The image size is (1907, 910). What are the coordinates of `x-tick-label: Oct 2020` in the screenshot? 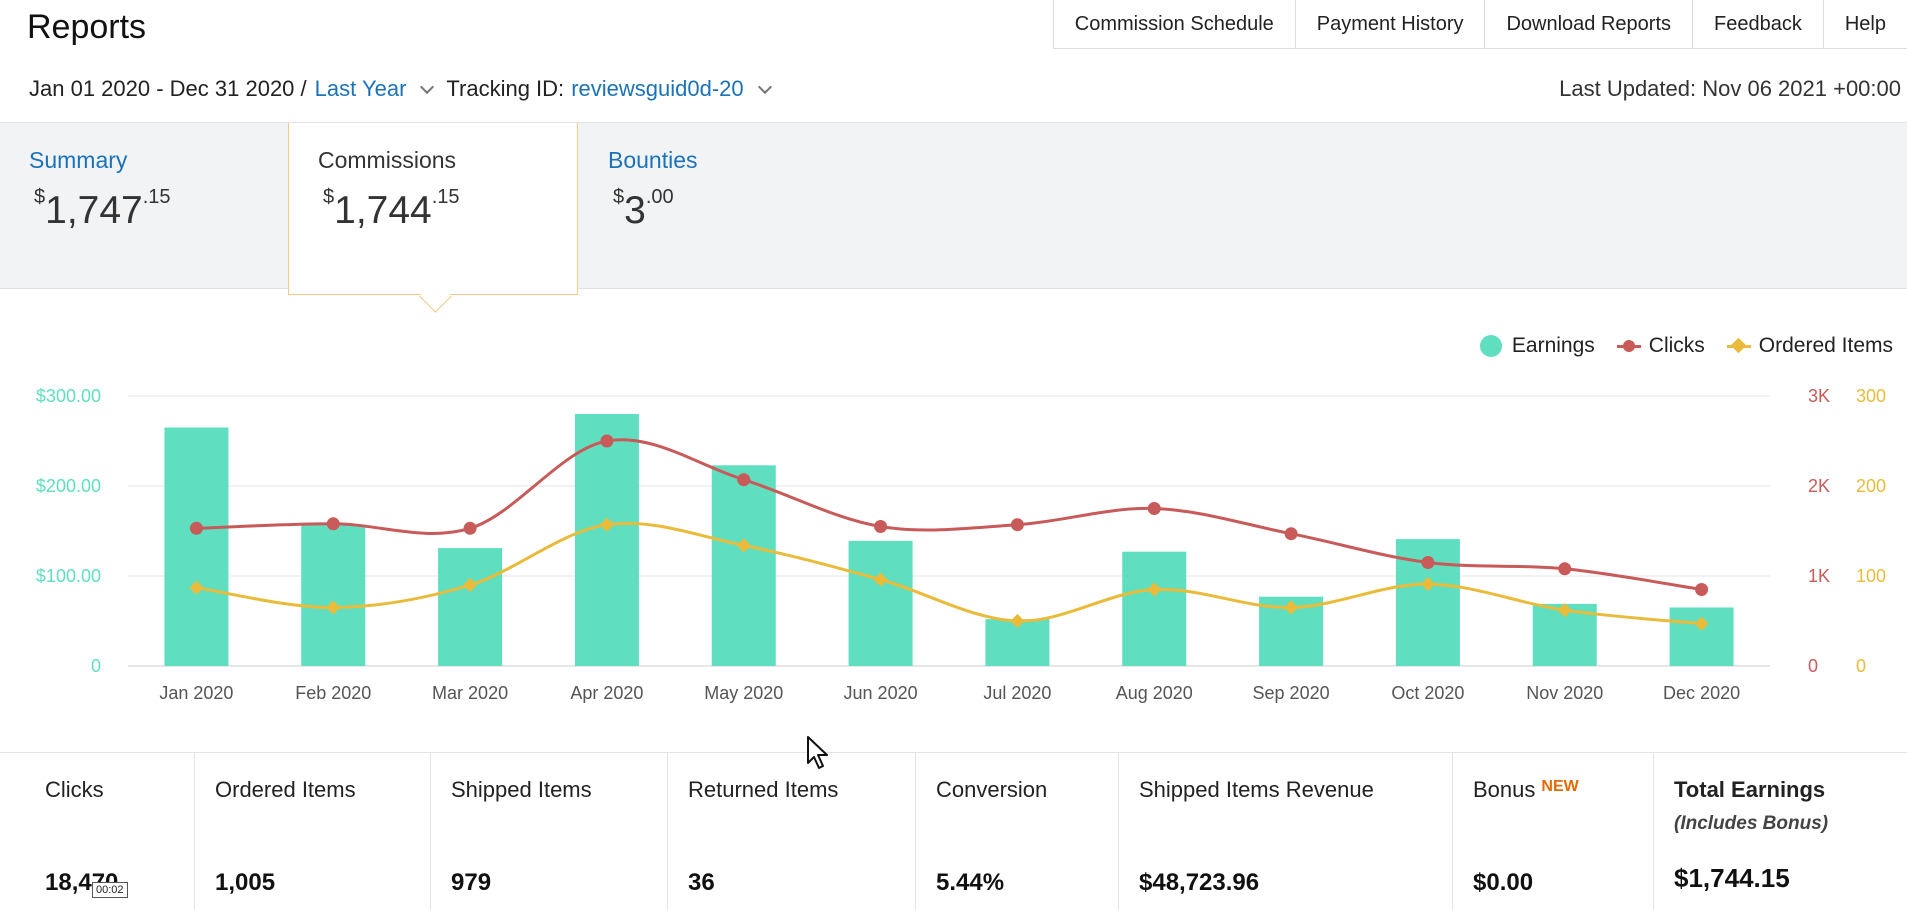 It's located at (1427, 693).